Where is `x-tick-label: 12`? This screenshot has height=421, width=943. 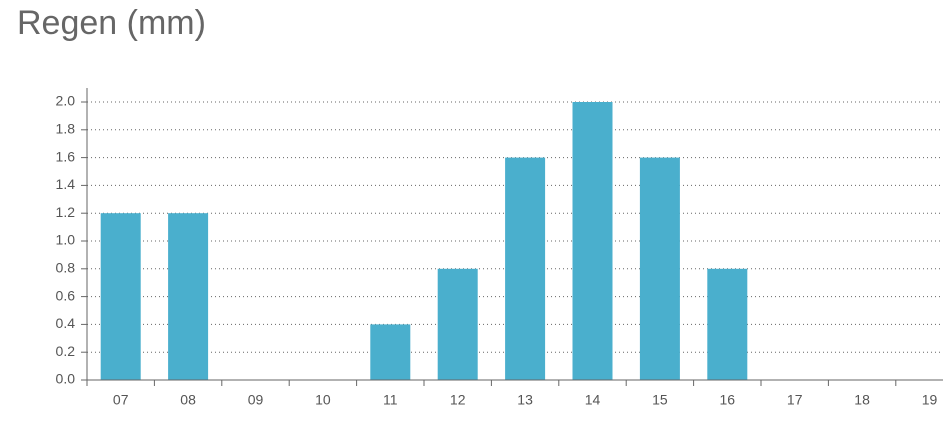
x-tick-label: 12 is located at coordinates (458, 400).